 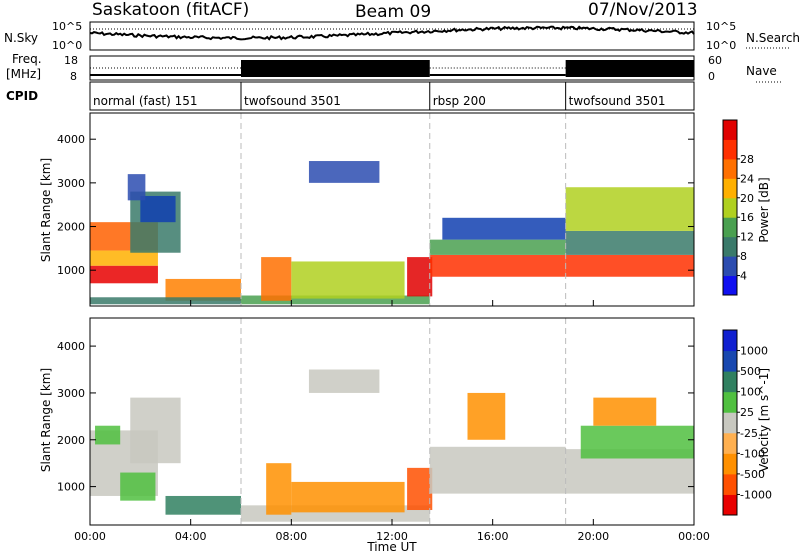 I want to click on sky-left-tick-bottom: 10^0, so click(x=67, y=45).